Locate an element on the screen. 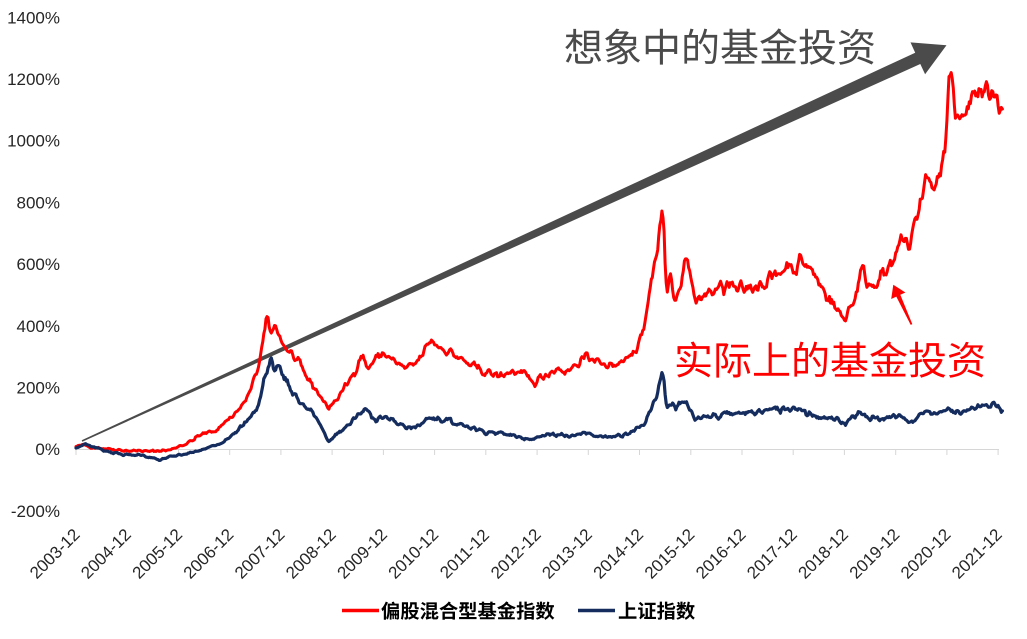 Image resolution: width=1027 pixels, height=639 pixels. svg-text: 800% is located at coordinates (38, 202).